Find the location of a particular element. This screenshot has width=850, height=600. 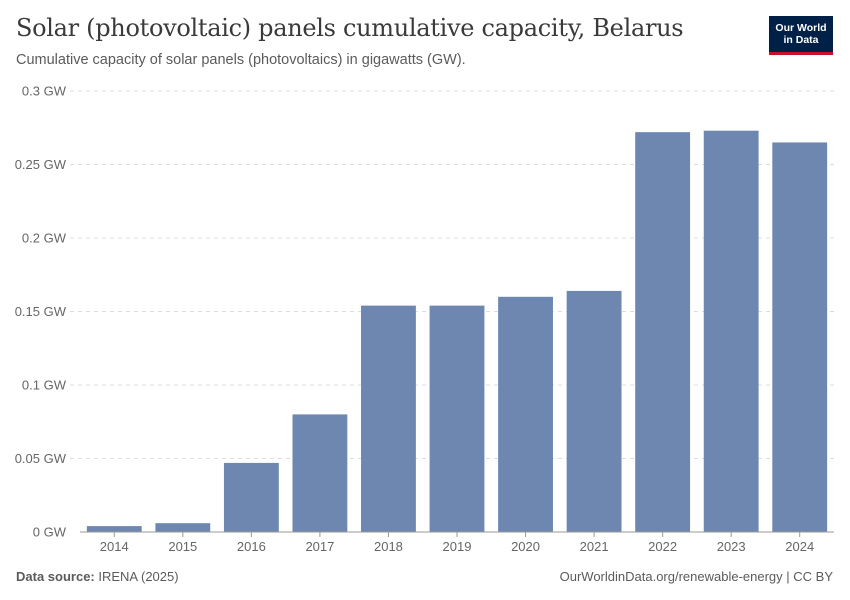

bar-2022 is located at coordinates (663, 332).